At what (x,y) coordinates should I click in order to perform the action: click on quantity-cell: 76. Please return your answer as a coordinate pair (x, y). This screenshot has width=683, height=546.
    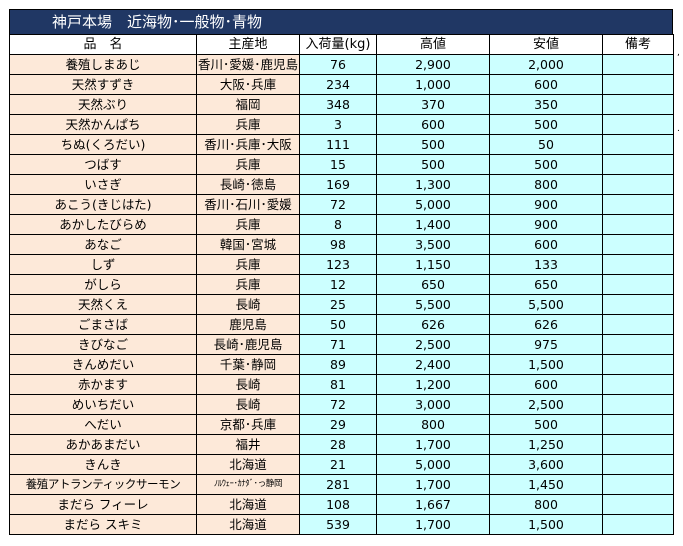
    Looking at the image, I should click on (338, 64).